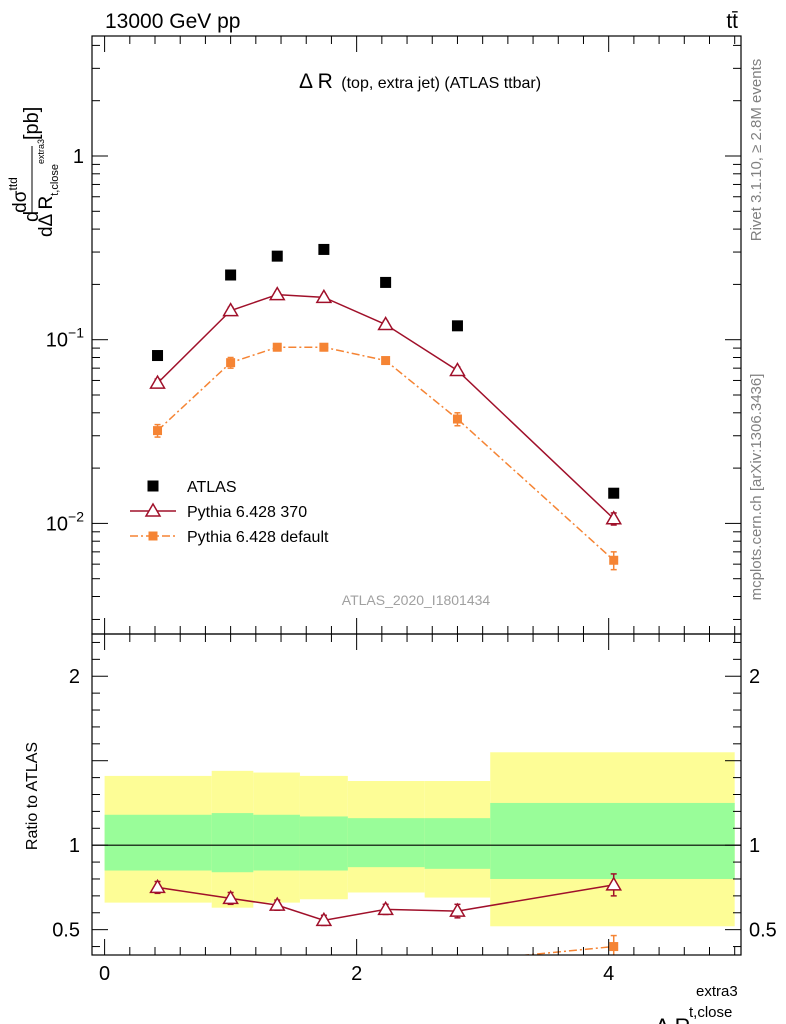 The image size is (786, 1024). Describe the element at coordinates (247, 512) in the screenshot. I see `legend-label-pythia-6-428-370: Pythia 6.428 370` at that location.